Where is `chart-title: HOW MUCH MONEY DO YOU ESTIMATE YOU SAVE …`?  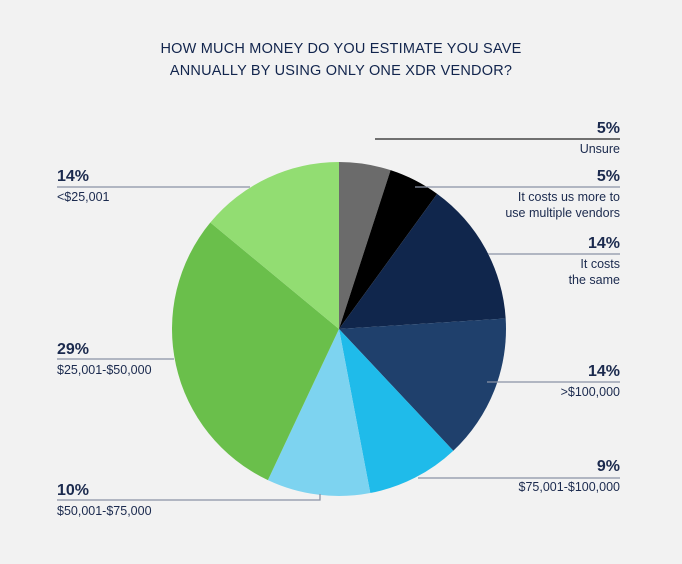
chart-title: HOW MUCH MONEY DO YOU ESTIMATE YOU SAVE … is located at coordinates (341, 60).